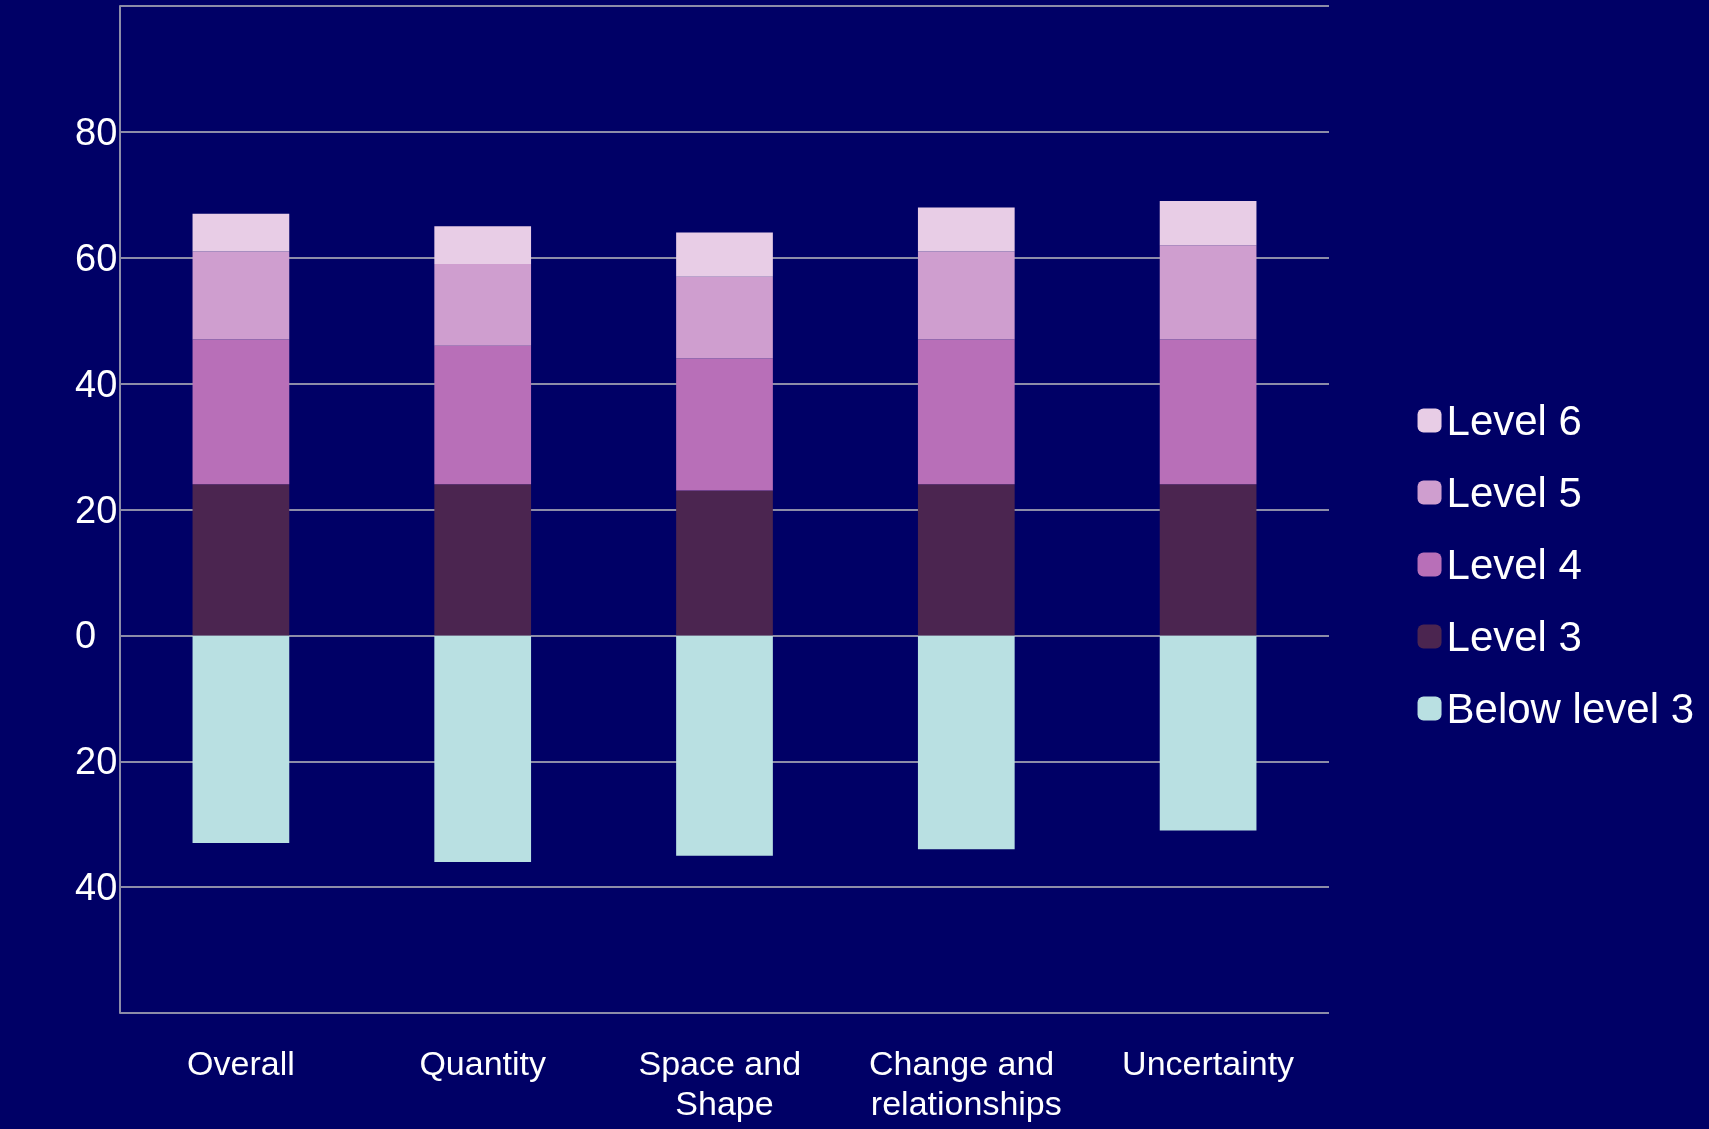 The width and height of the screenshot is (1709, 1129). I want to click on x-tick-label: Quantity, so click(483, 1063).